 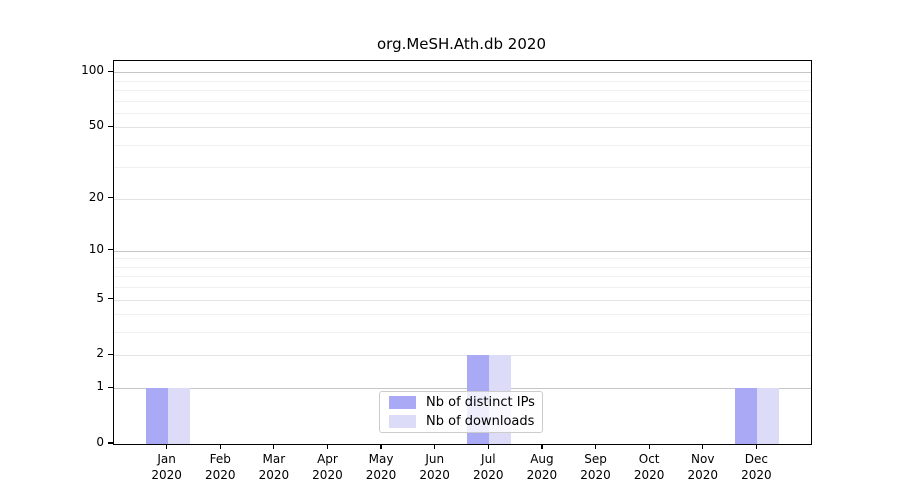 What do you see at coordinates (92, 70) in the screenshot?
I see `y-tick-label-100: 100` at bounding box center [92, 70].